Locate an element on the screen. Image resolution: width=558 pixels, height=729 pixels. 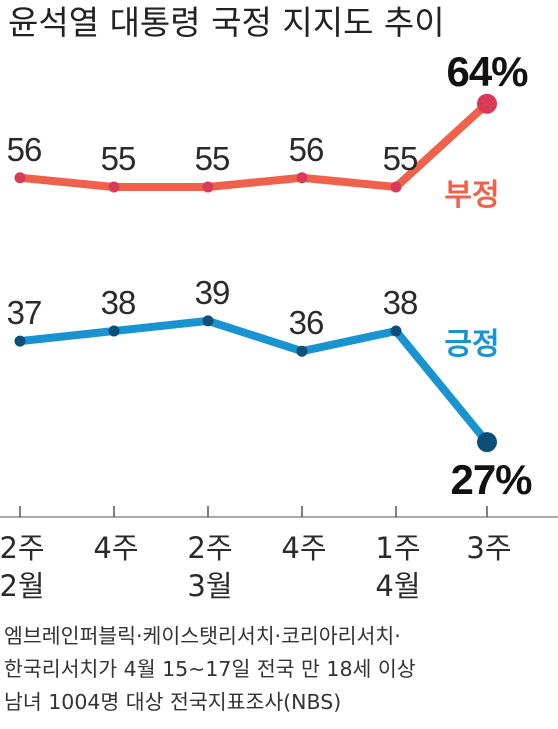
x-tick-sublabel: 2월 is located at coordinates (22, 586).